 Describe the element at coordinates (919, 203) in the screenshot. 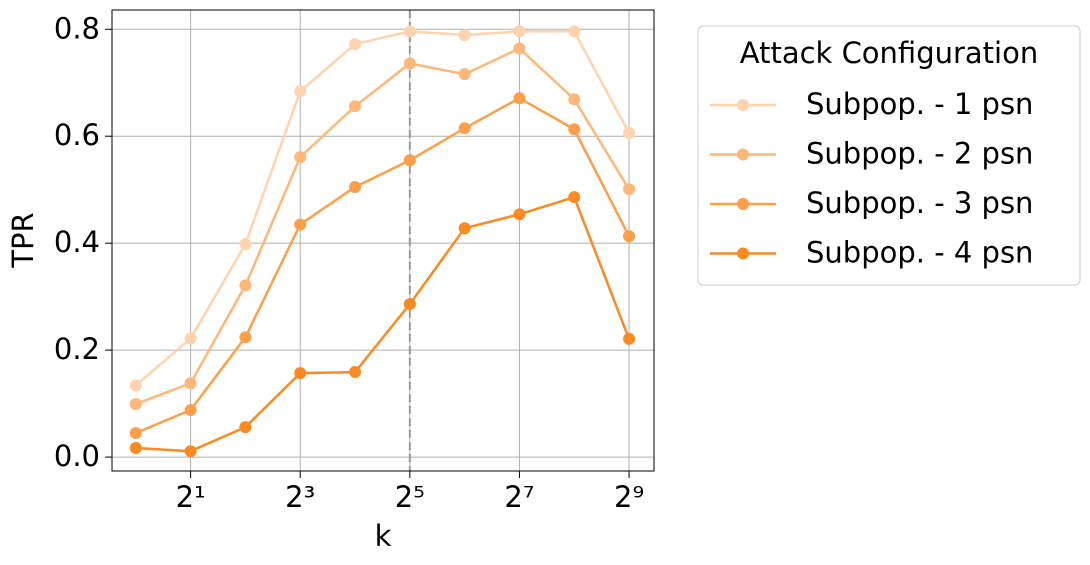

I see `legend-label: Subpop. - 3 psn` at that location.